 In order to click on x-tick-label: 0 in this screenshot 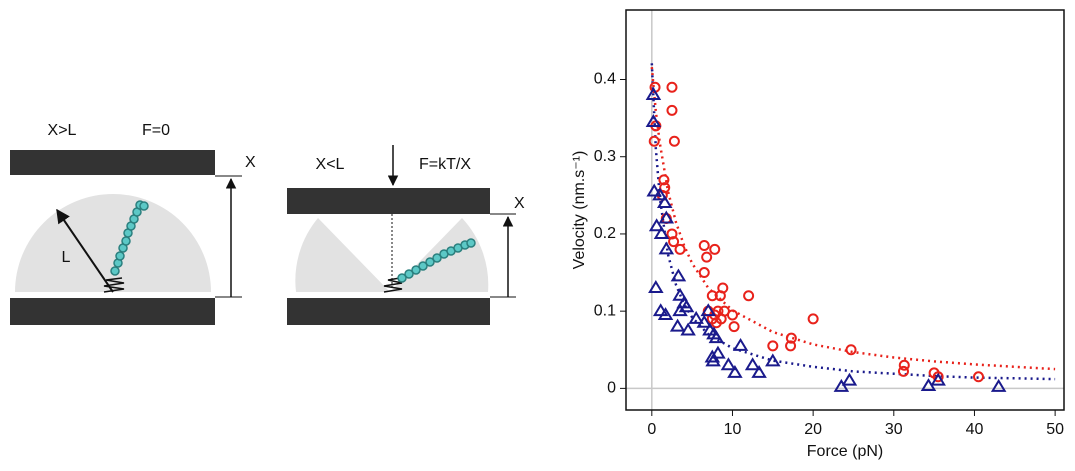, I will do `click(651, 429)`.